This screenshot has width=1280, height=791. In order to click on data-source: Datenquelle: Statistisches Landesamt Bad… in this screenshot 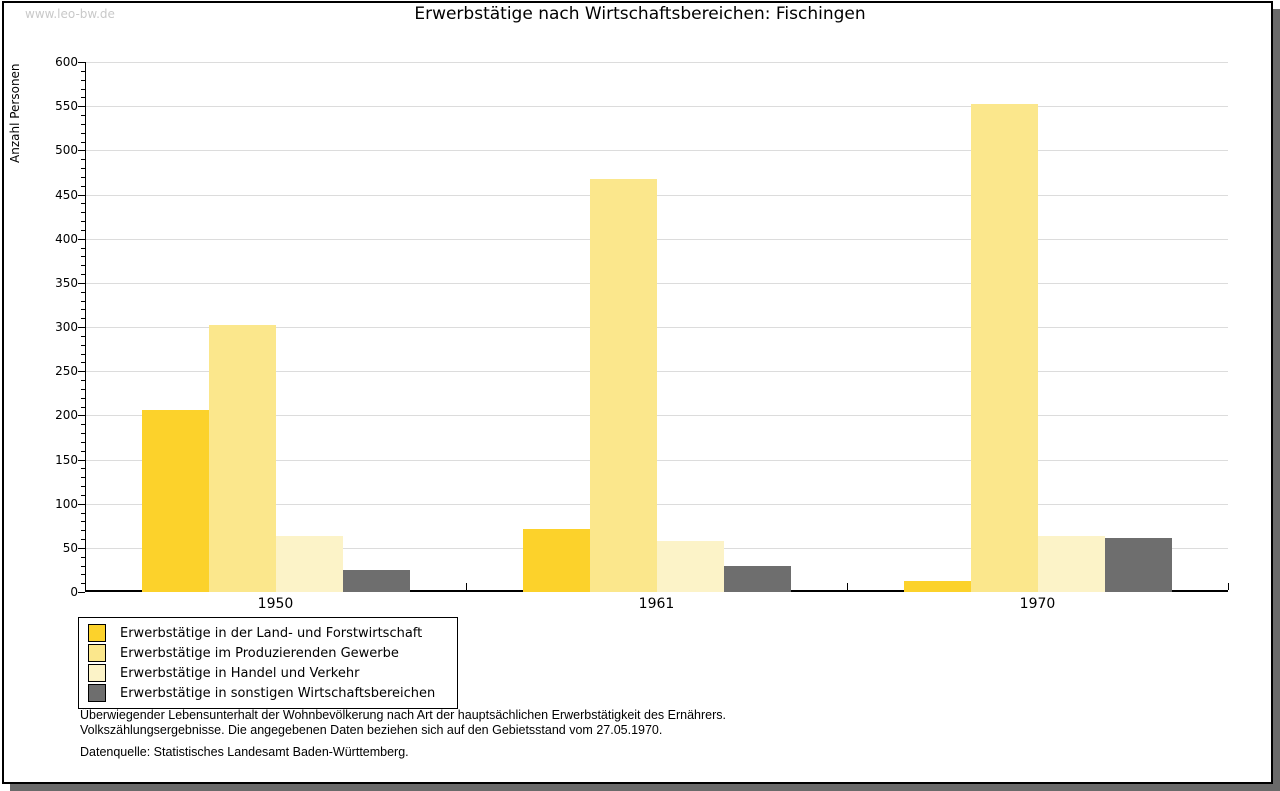, I will do `click(244, 752)`.